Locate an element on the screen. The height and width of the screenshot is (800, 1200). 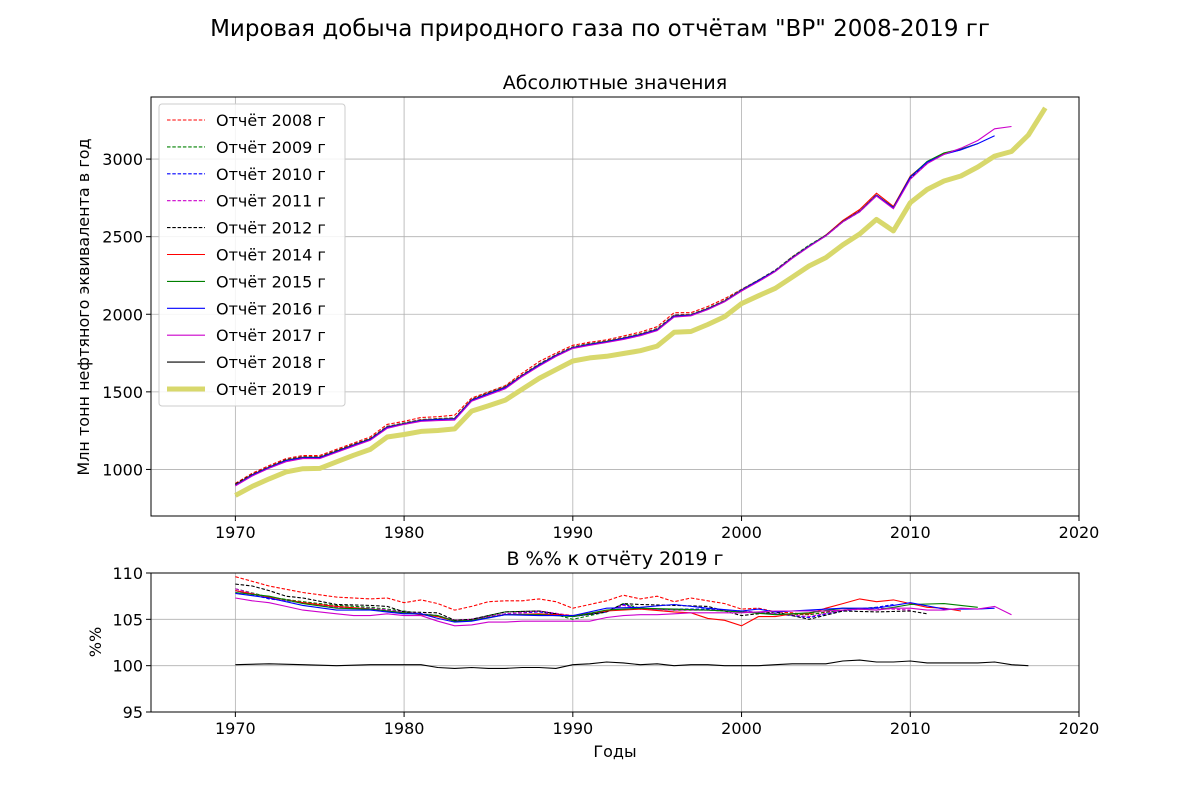
top-x-tick-label: 2010 is located at coordinates (910, 532).